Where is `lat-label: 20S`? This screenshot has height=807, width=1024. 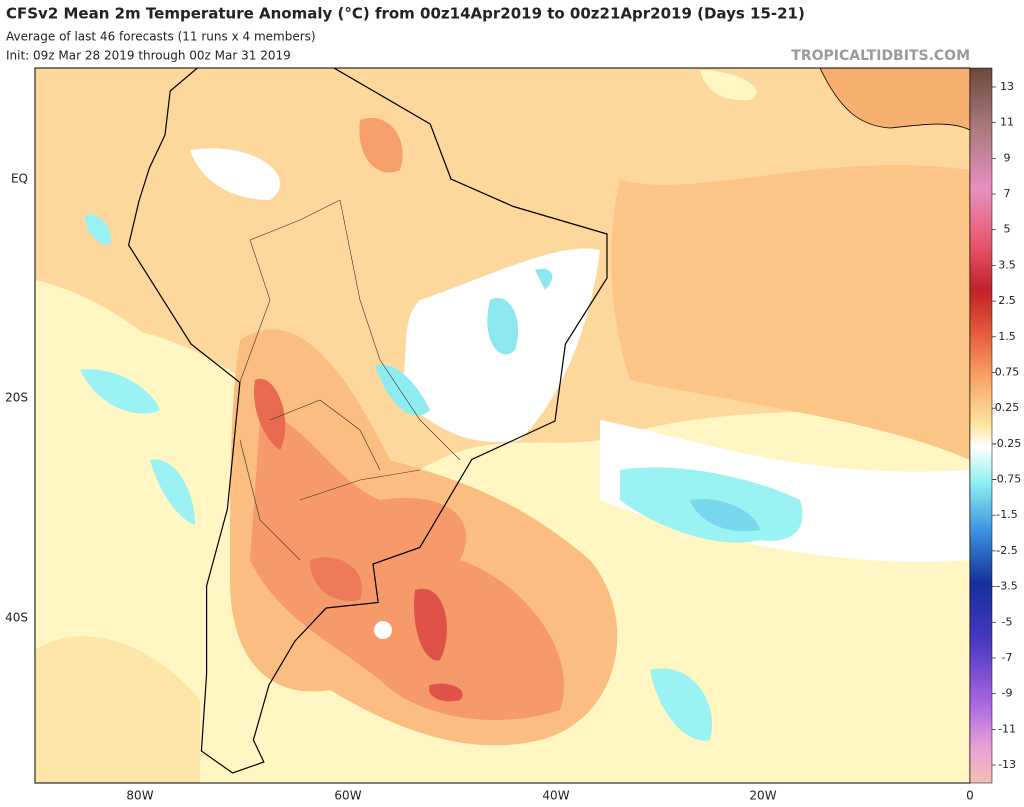 lat-label: 20S is located at coordinates (16, 398).